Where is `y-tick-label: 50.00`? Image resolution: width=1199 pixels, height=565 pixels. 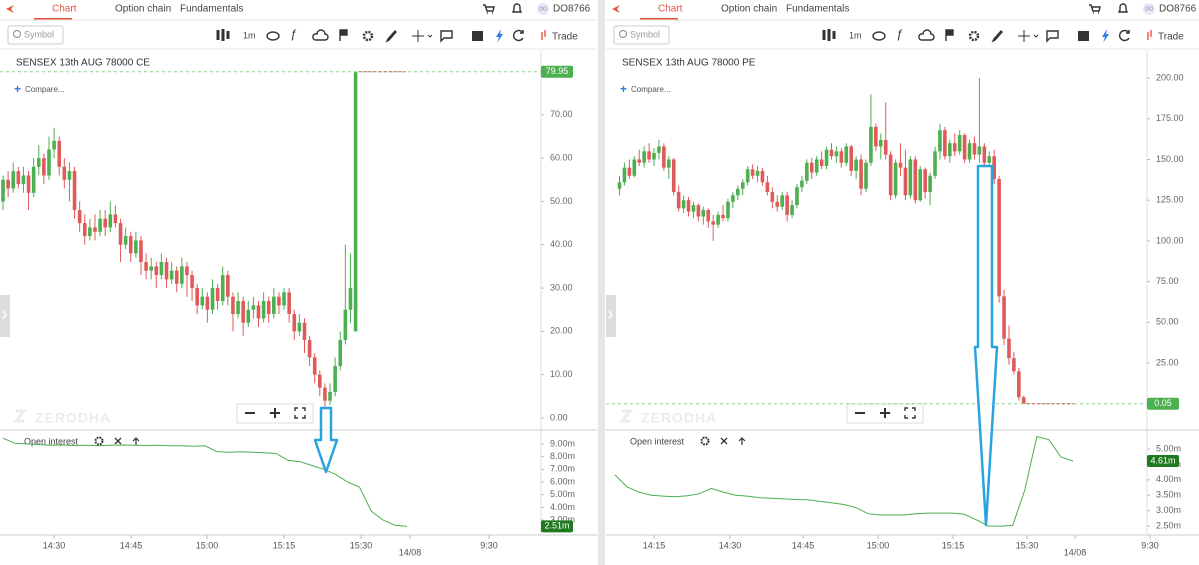 y-tick-label: 50.00 is located at coordinates (1167, 322).